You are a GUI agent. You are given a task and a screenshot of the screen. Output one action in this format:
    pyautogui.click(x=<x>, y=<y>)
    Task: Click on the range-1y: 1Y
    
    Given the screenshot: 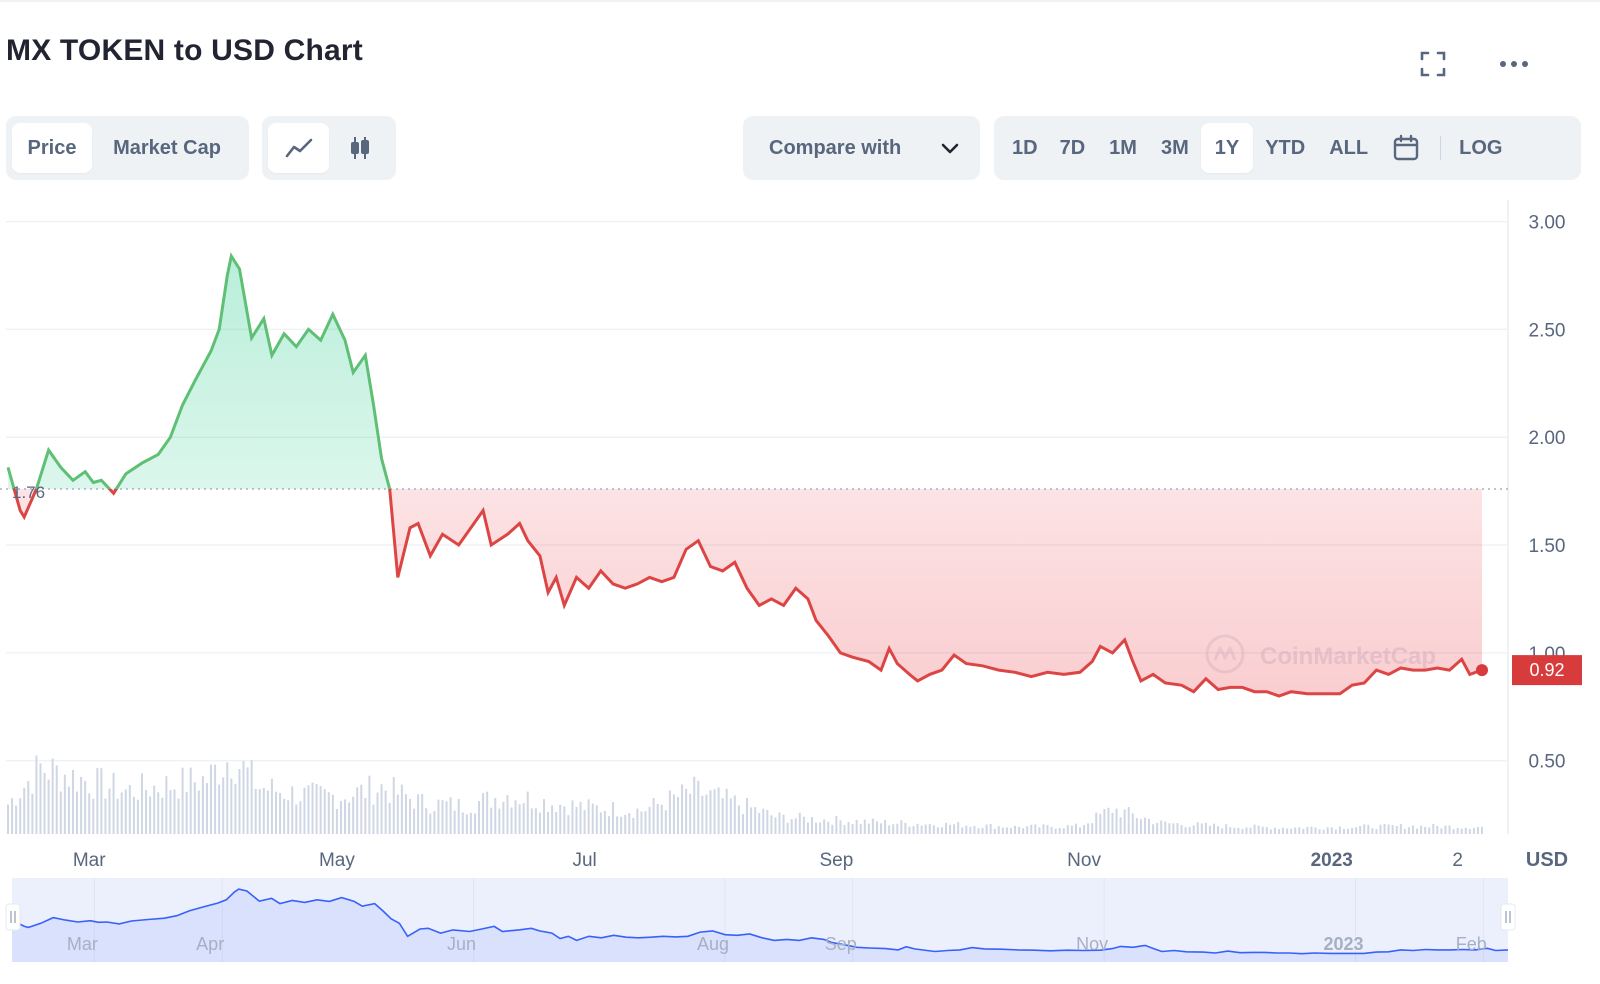 What is the action you would take?
    pyautogui.click(x=1227, y=148)
    